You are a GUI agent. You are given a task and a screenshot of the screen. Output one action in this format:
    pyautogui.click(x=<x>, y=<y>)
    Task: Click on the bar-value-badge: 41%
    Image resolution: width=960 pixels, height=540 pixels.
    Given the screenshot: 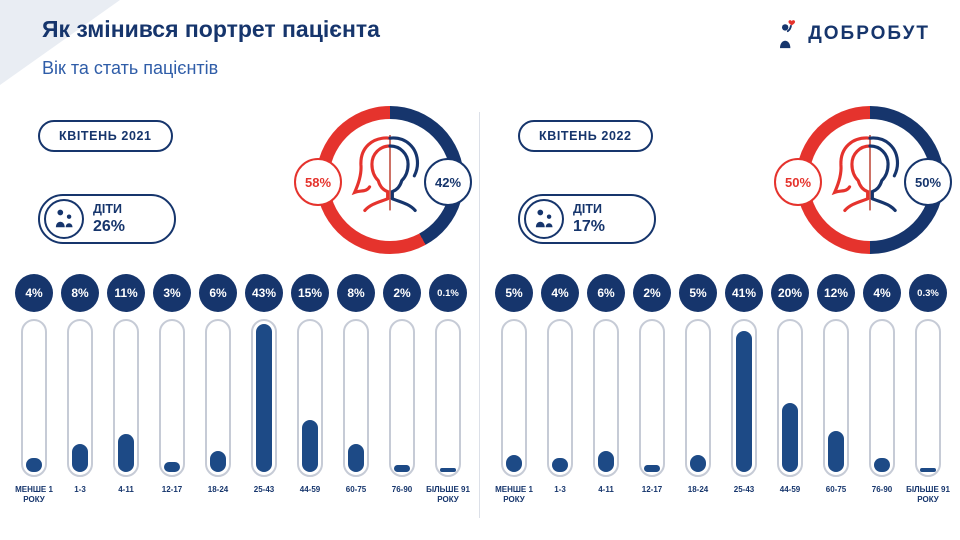 What is the action you would take?
    pyautogui.click(x=744, y=293)
    